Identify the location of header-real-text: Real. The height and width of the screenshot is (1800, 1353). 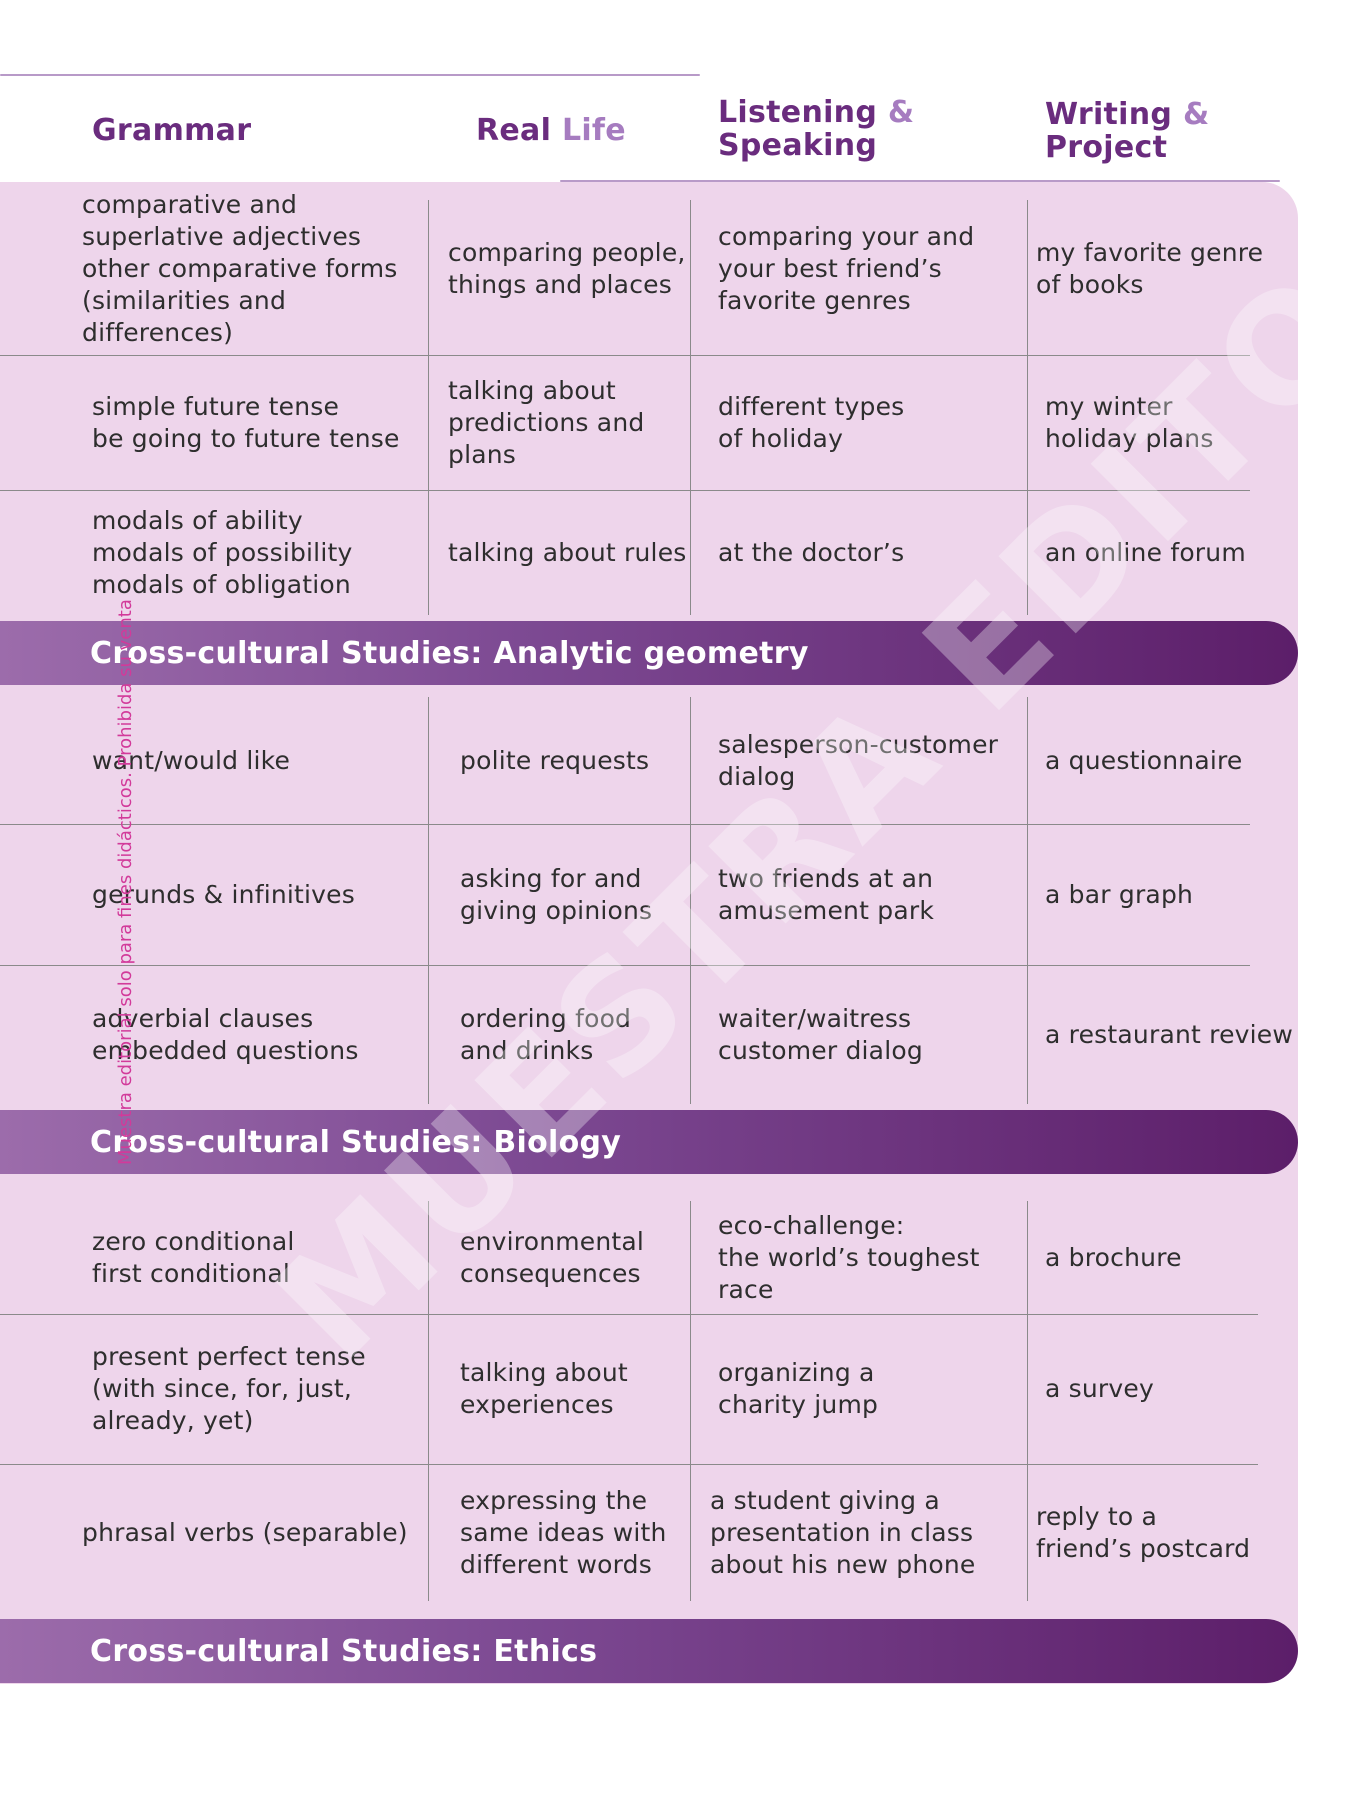
(514, 130).